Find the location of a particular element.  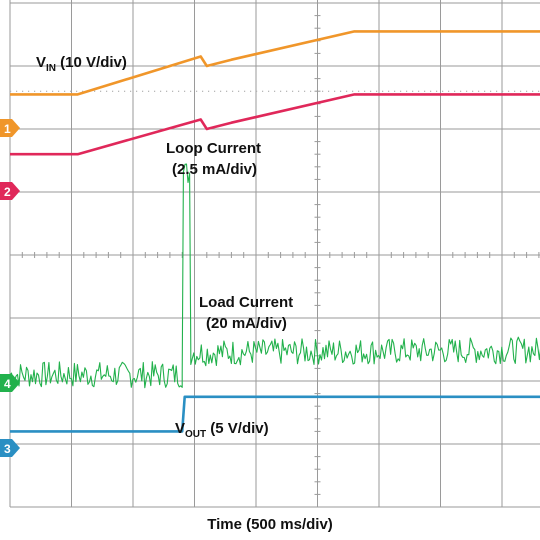

channel-marker-2-arrow is located at coordinates (10, 191).